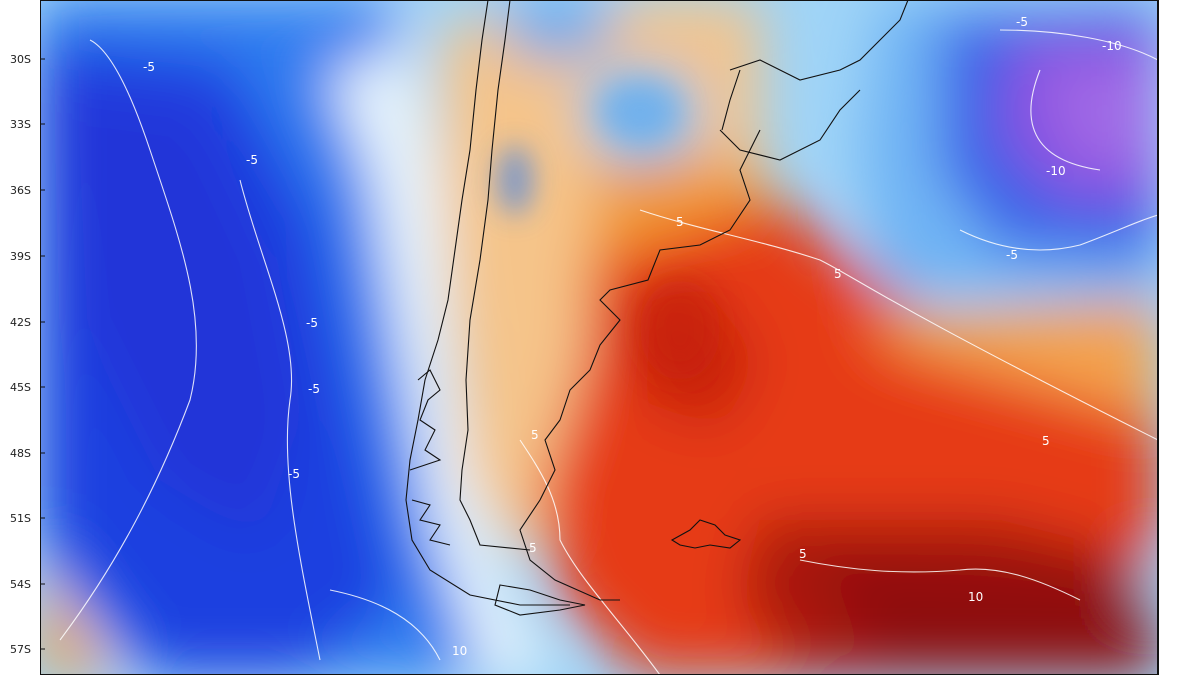 The height and width of the screenshot is (679, 1200). I want to click on lat-label-48s: 48S, so click(20, 453).